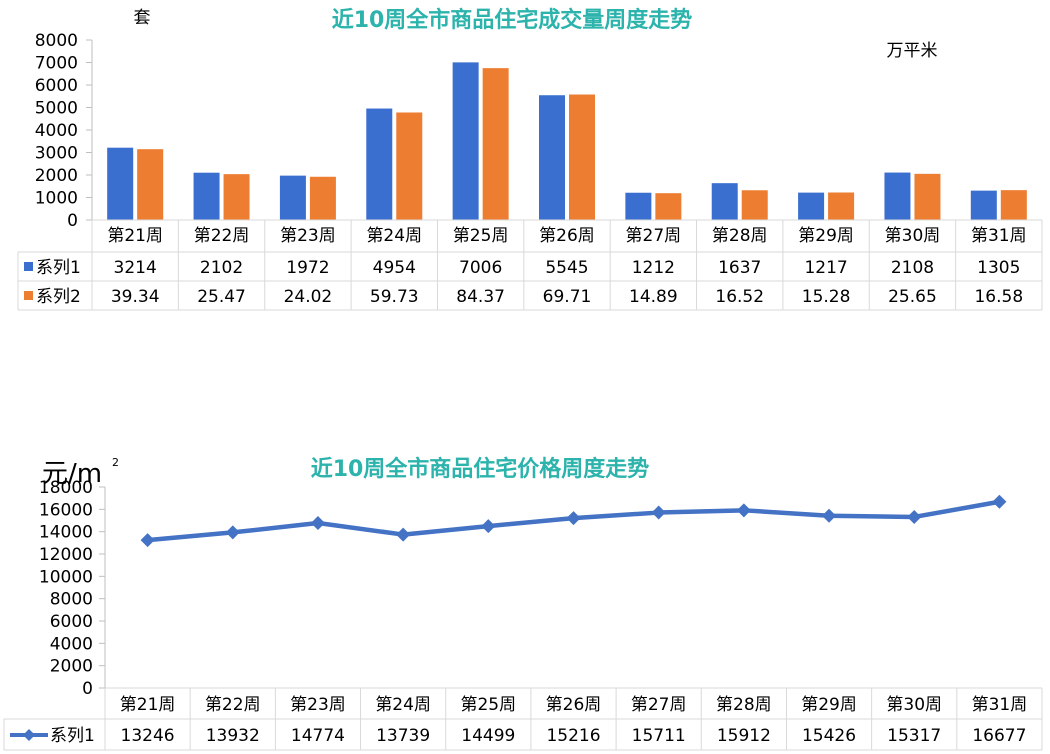 This screenshot has height=754, width=1050. I want to click on category-label: 第26周, so click(574, 705).